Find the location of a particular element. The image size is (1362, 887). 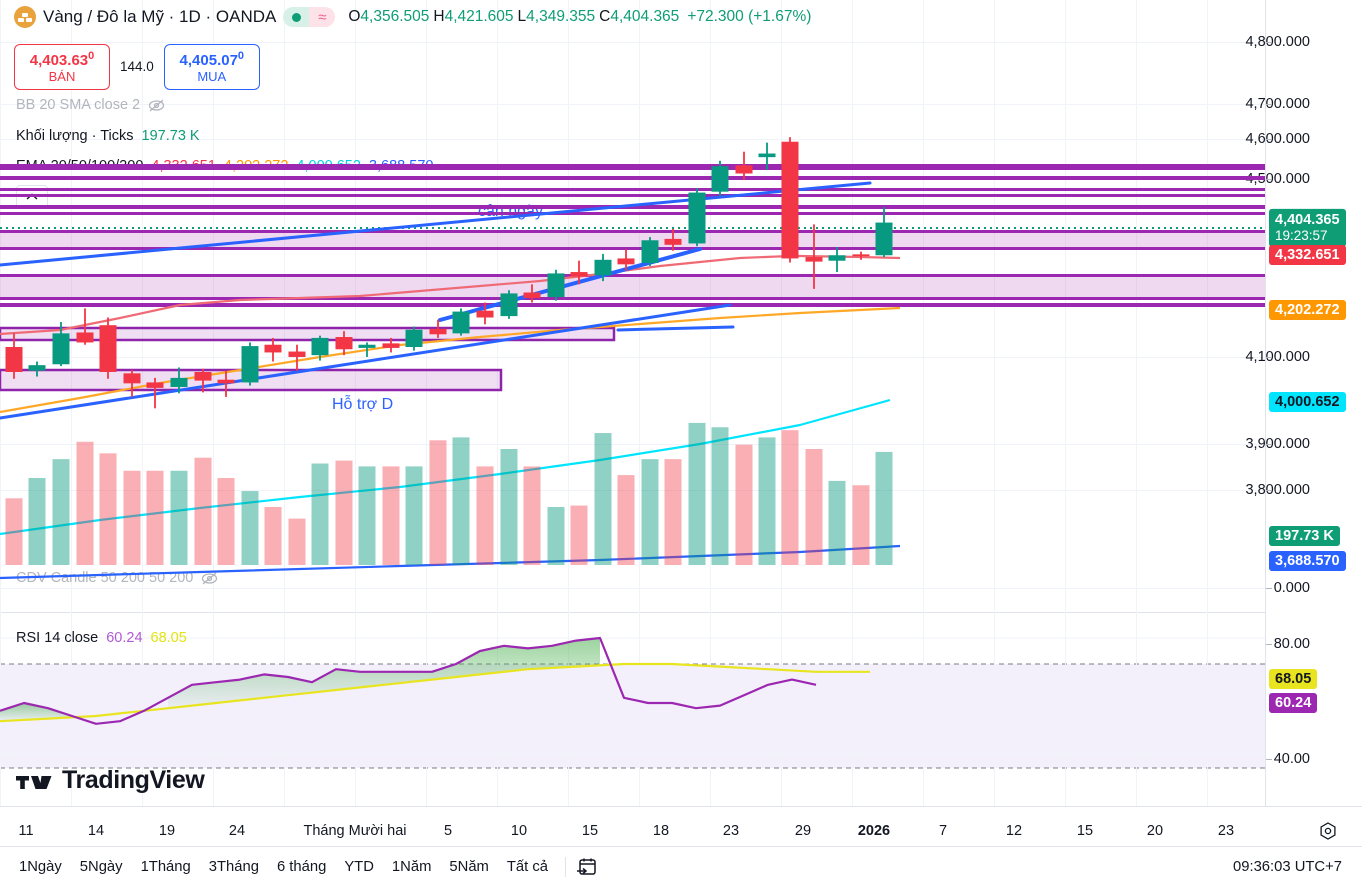

volume-pane is located at coordinates (449, 493).